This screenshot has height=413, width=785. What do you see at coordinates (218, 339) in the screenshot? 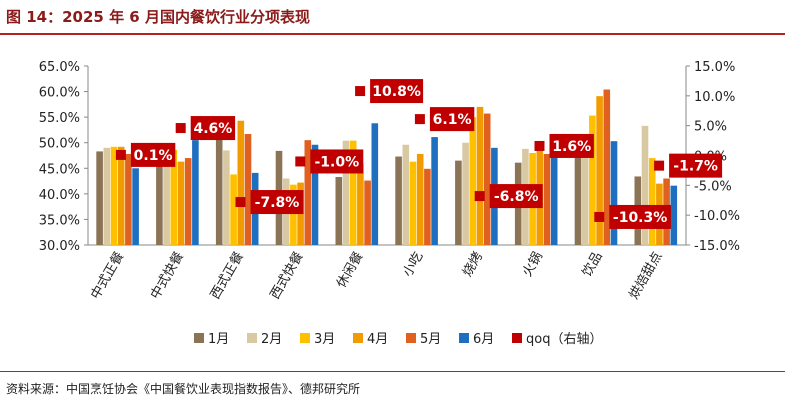
I see `legend-label: 1月` at bounding box center [218, 339].